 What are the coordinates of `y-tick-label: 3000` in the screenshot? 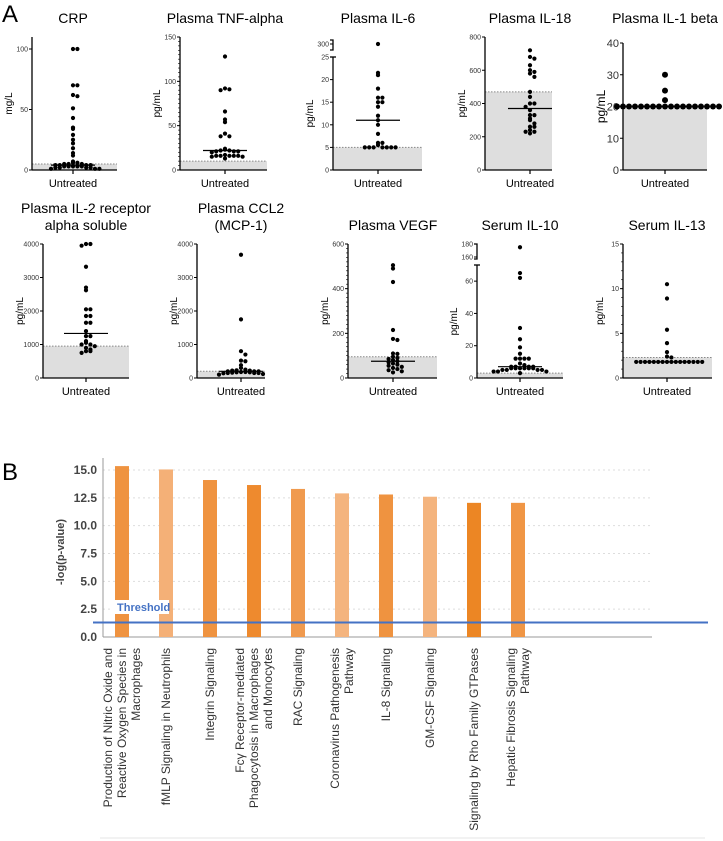 It's located at (185, 278).